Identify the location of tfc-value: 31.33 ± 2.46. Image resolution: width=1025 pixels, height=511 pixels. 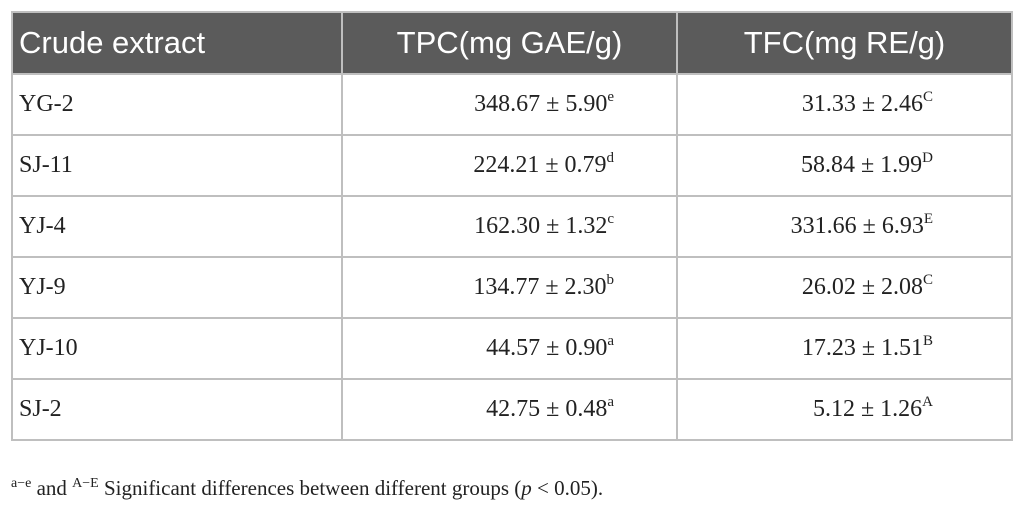
(862, 104).